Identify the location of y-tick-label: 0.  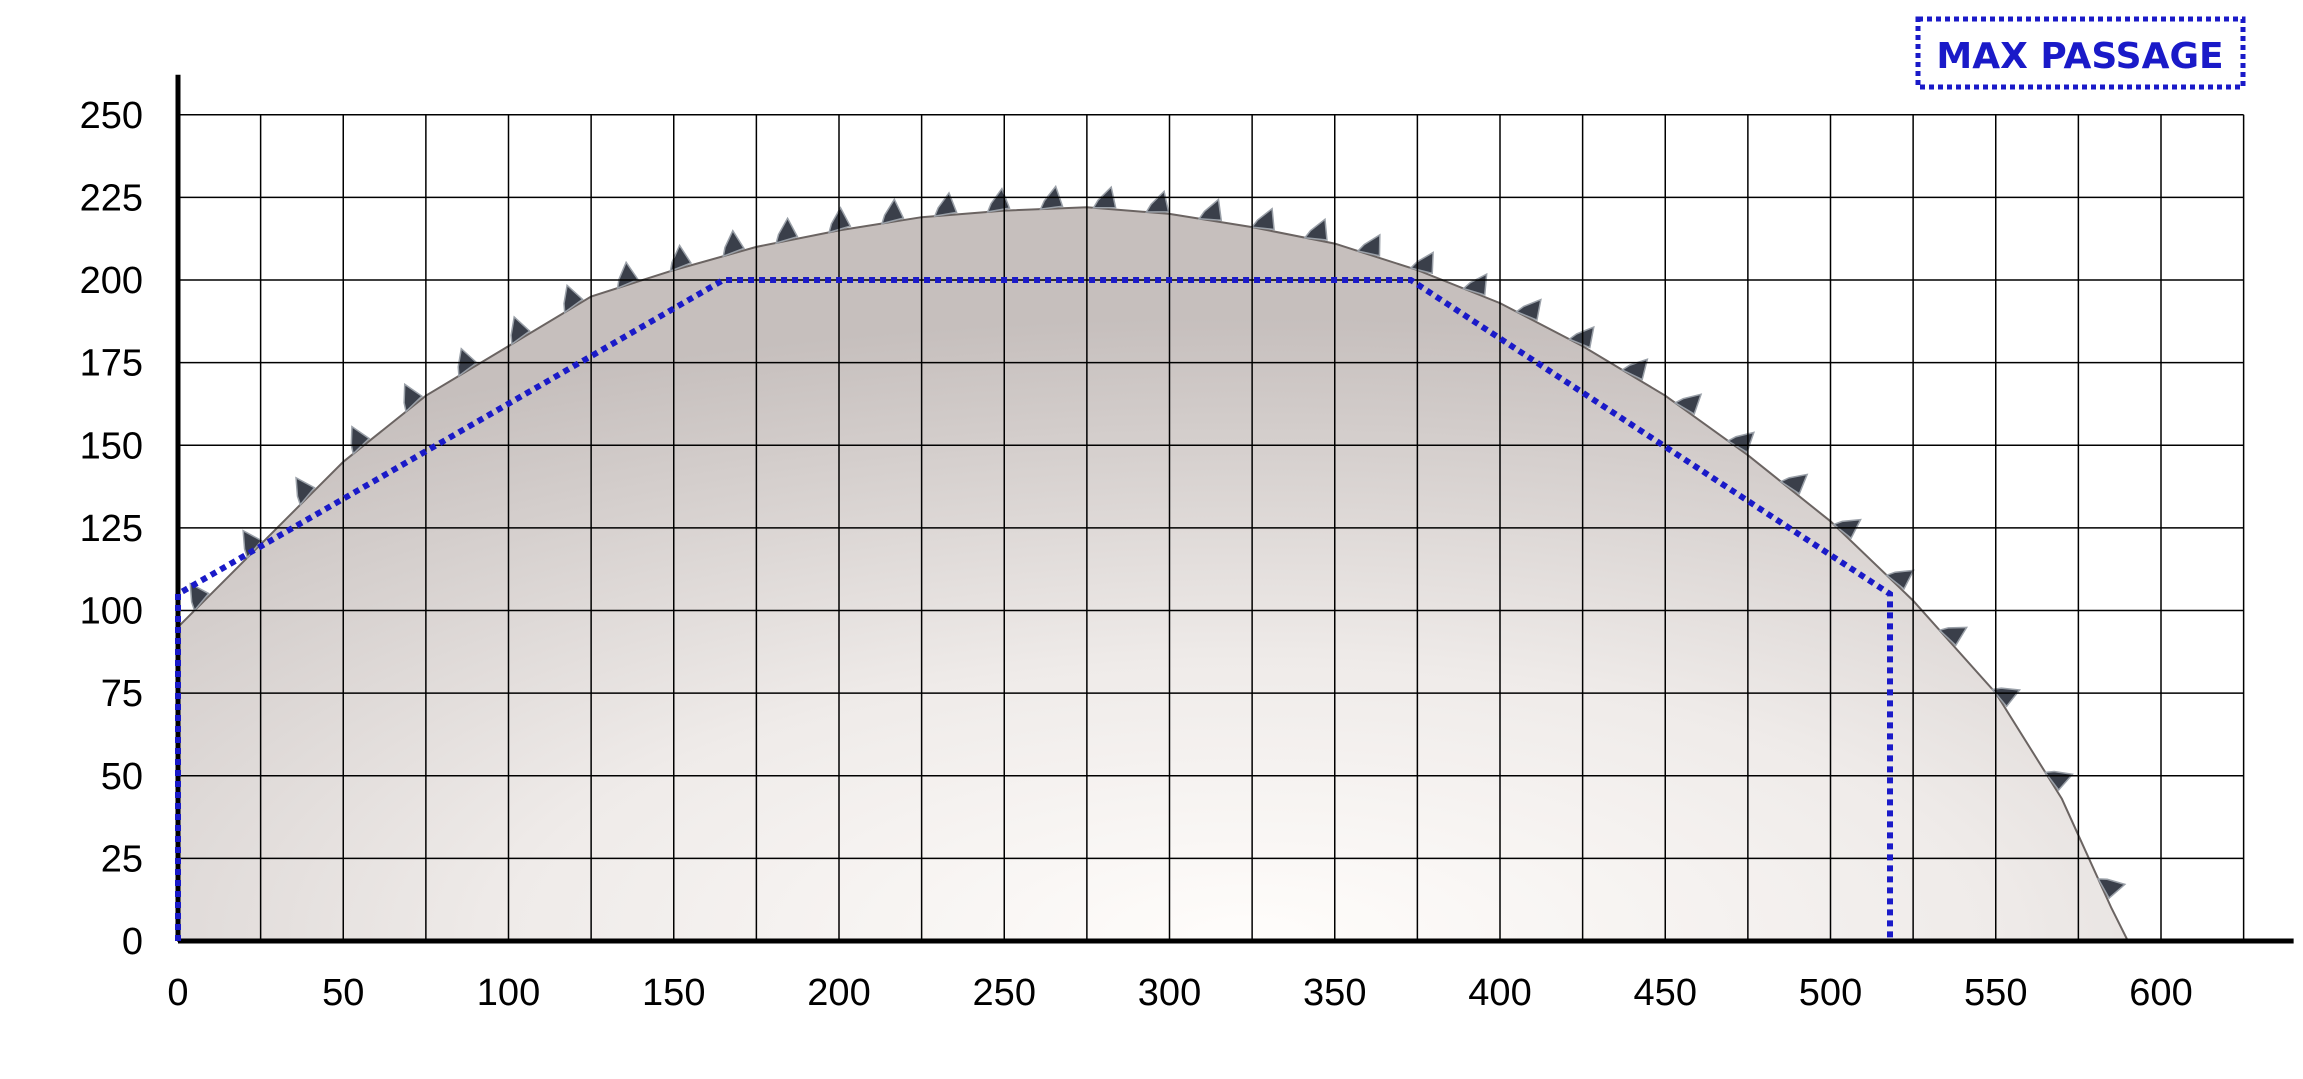
(132, 942).